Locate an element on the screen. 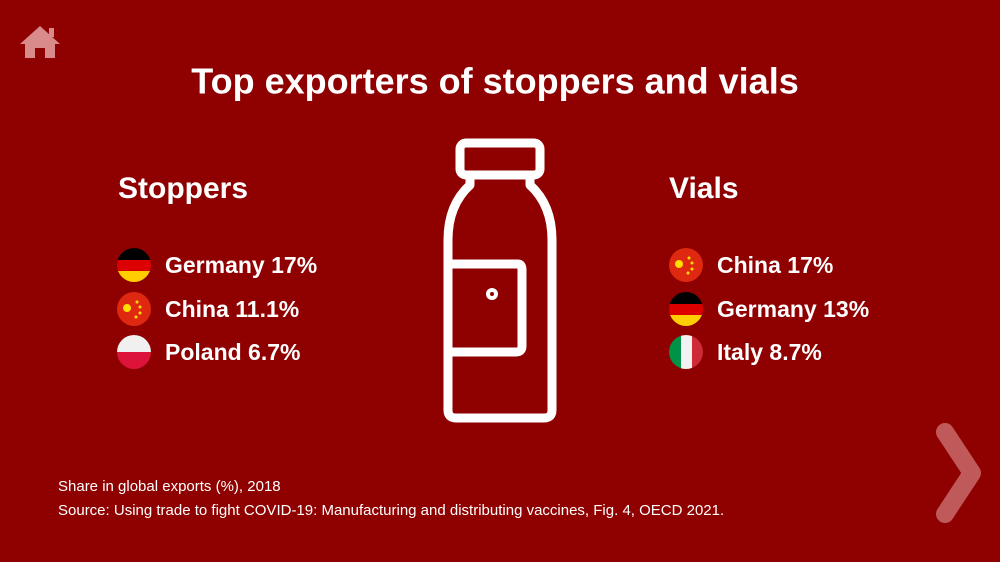 The image size is (1000, 562). exporter: Poland 6.7% is located at coordinates (232, 352).